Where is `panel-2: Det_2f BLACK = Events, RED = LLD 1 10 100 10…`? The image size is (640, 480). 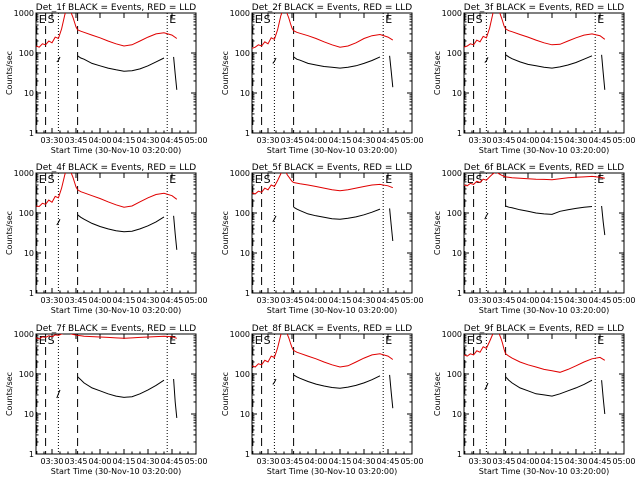 panel-2: Det_2f BLACK = Events, RED = LLD 1 10 100 10… is located at coordinates (322, 79).